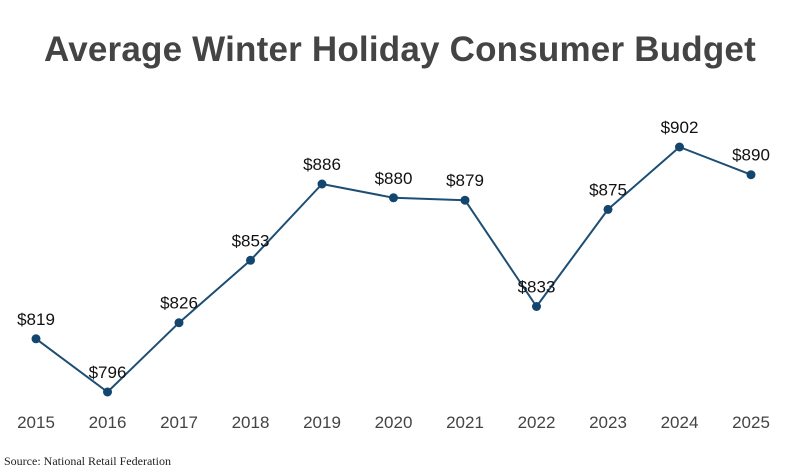 The image size is (800, 473). Describe the element at coordinates (680, 422) in the screenshot. I see `x-tick-2024: 2024` at that location.